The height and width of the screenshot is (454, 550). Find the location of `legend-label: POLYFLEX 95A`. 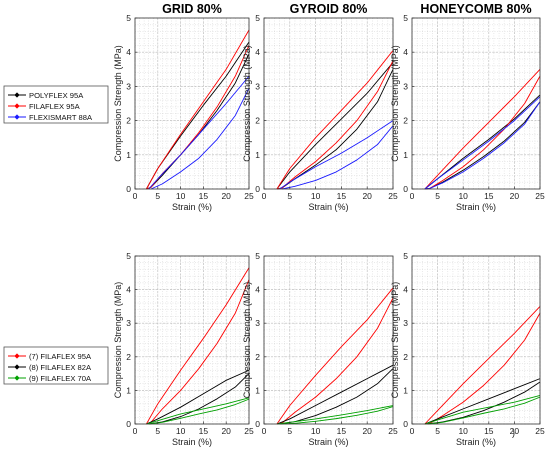

legend-label: POLYFLEX 95A is located at coordinates (56, 95).